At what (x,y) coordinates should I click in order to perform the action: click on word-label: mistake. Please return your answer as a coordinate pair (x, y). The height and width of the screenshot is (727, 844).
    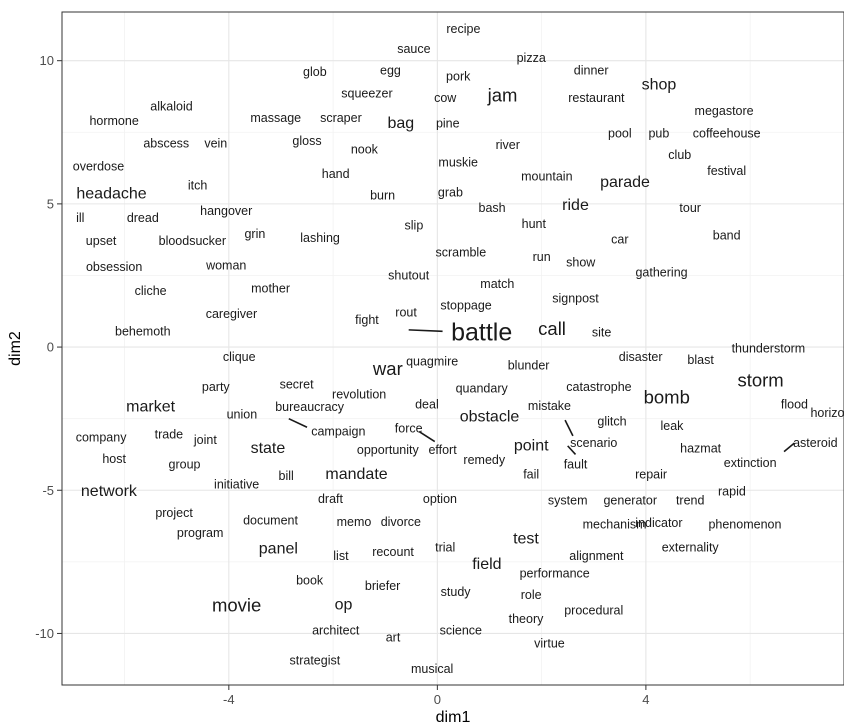
    Looking at the image, I should click on (549, 406).